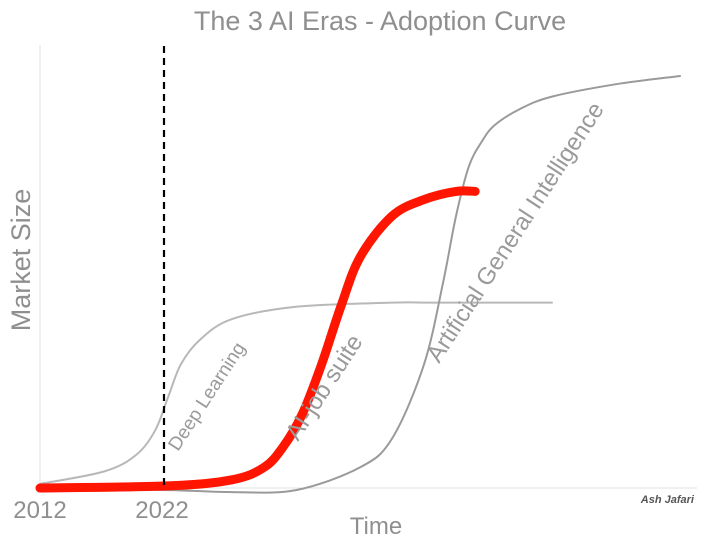 This screenshot has height=542, width=704. What do you see at coordinates (376, 526) in the screenshot?
I see `x-axis-label: Time` at bounding box center [376, 526].